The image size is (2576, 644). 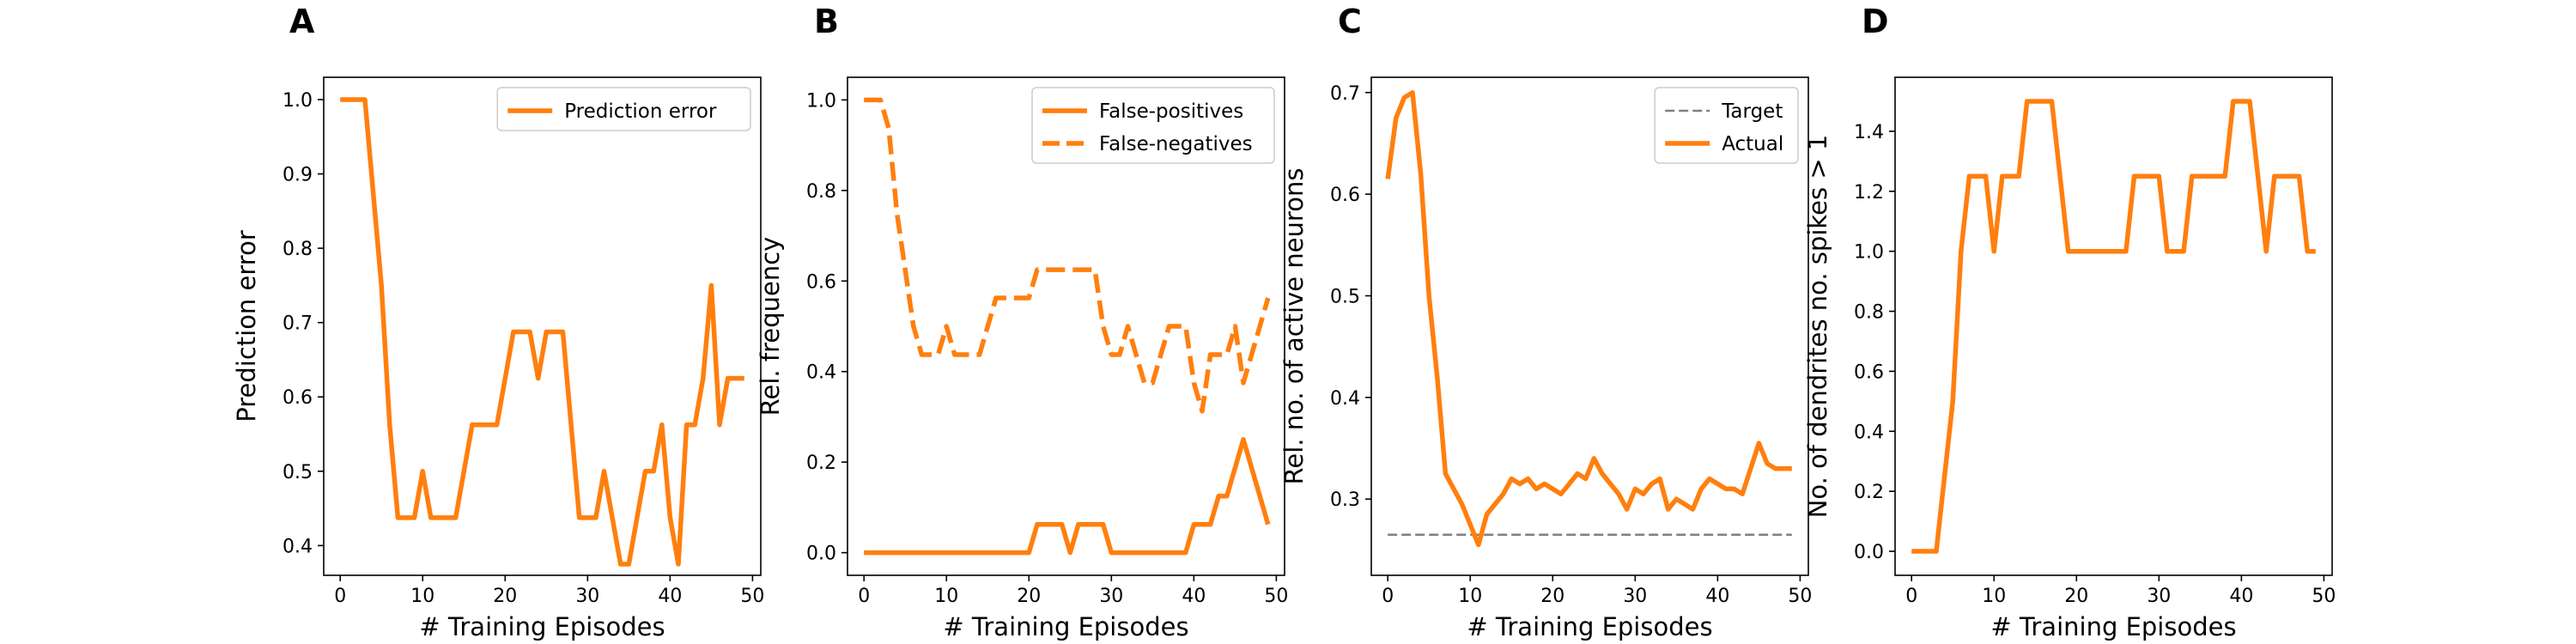 I want to click on x-axis-label-d: # Training Episodes, so click(x=2113, y=627).